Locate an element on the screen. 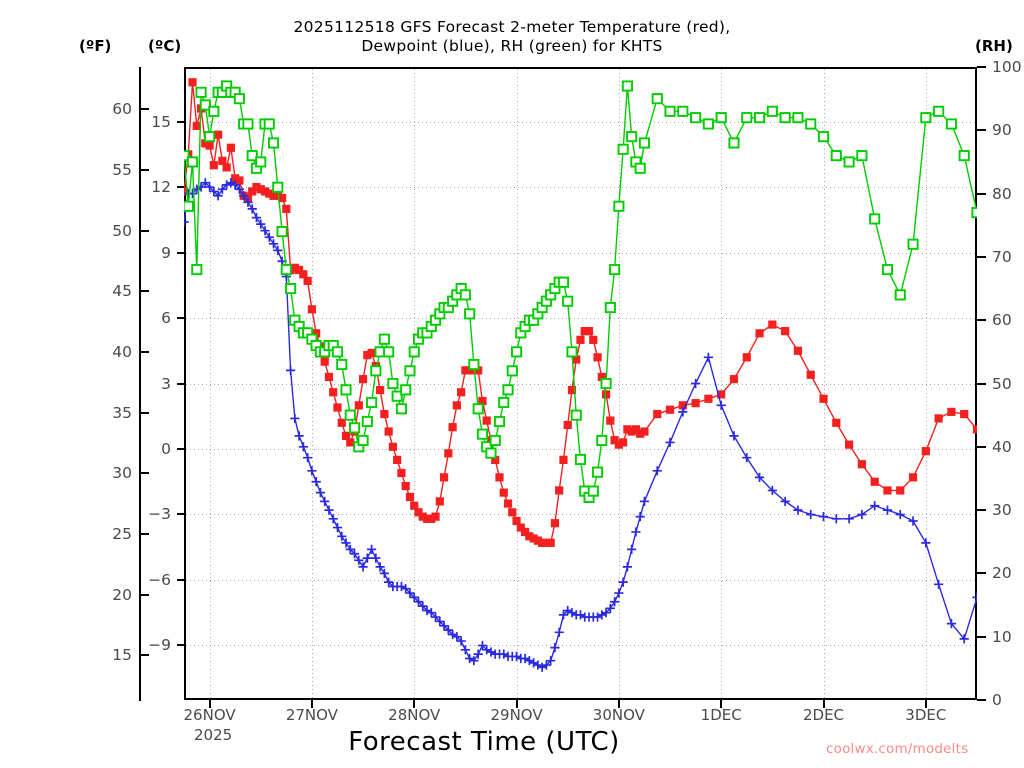 This screenshot has width=1024, height=768. fahrenheit-tick-label: 35 is located at coordinates (122, 412).